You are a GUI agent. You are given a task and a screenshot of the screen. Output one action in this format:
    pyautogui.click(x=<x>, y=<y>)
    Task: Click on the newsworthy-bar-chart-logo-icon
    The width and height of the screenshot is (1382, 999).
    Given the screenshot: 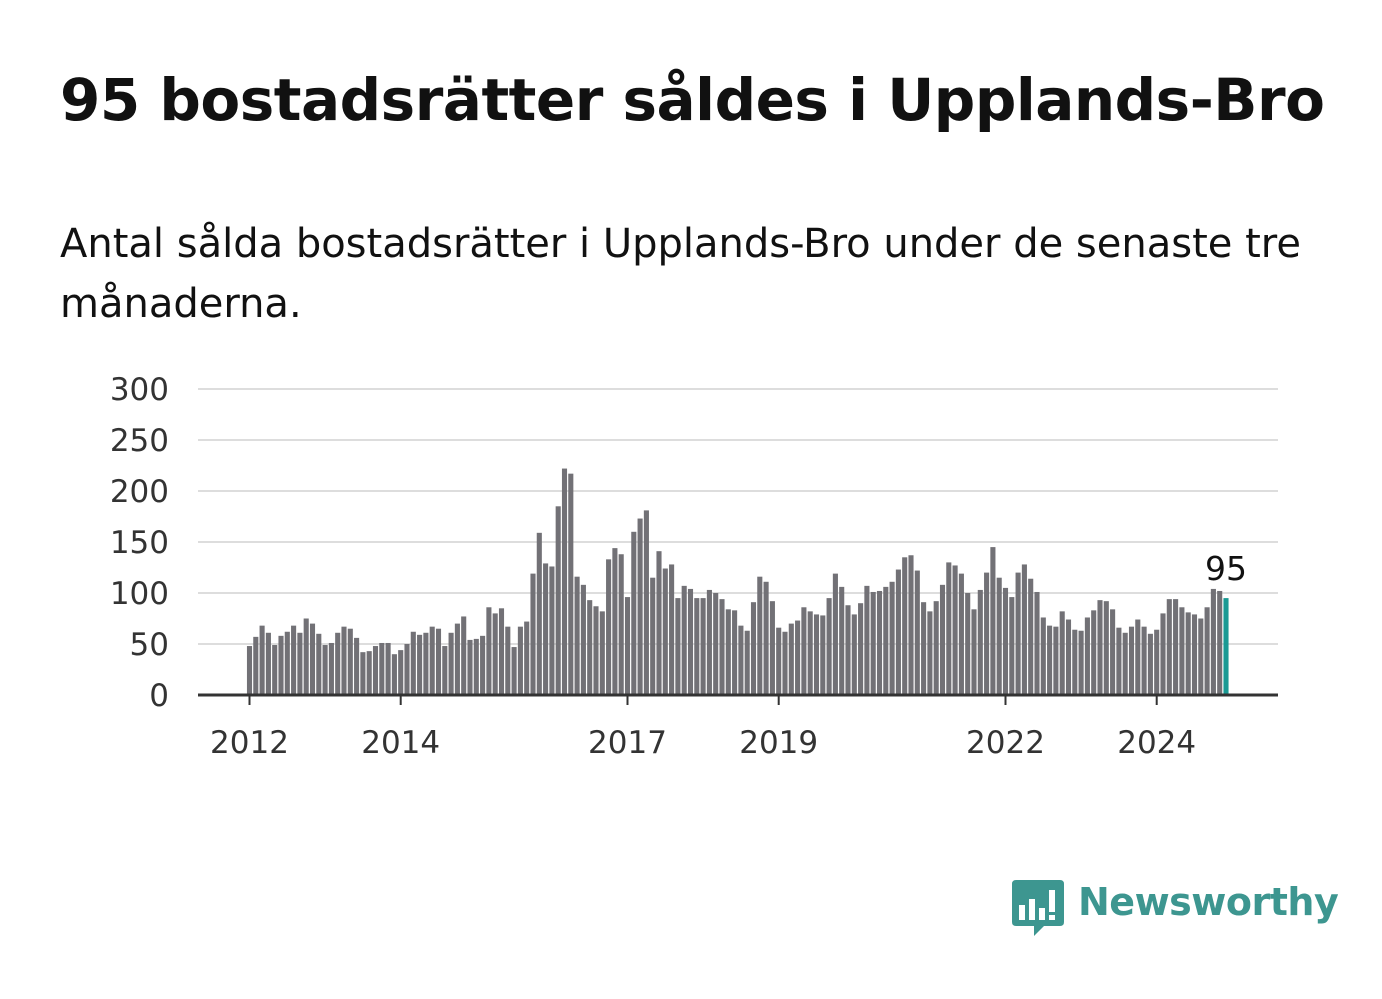 What is the action you would take?
    pyautogui.click(x=1038, y=908)
    